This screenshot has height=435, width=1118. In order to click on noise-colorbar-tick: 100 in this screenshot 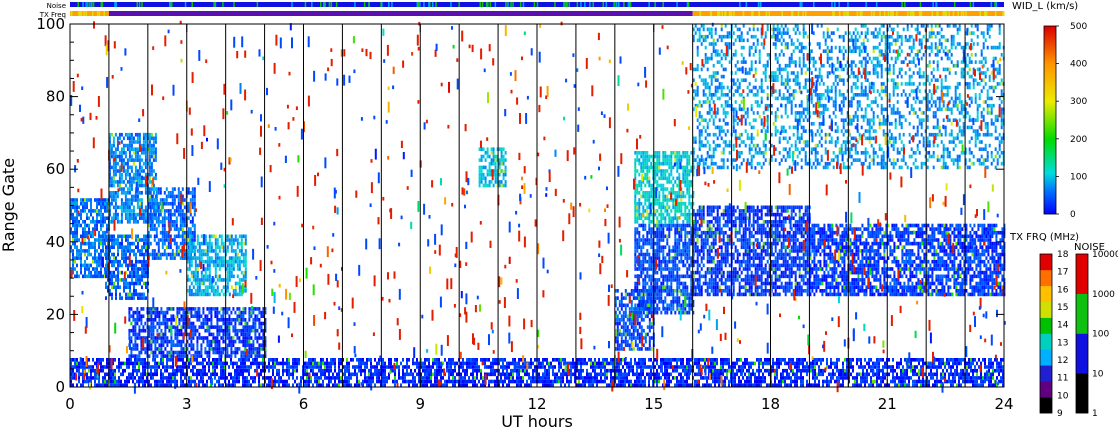, I will do `click(1100, 335)`.